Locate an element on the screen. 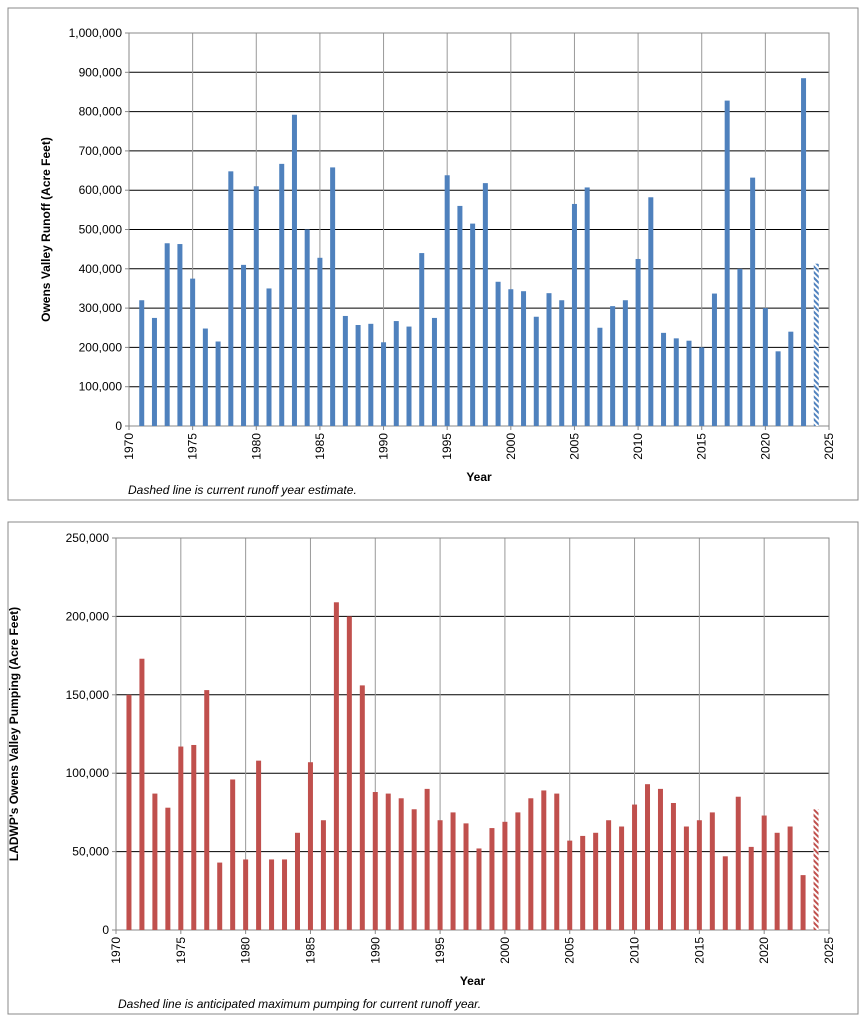 The height and width of the screenshot is (1029, 865). y-tick-label: 600,000 is located at coordinates (101, 190).